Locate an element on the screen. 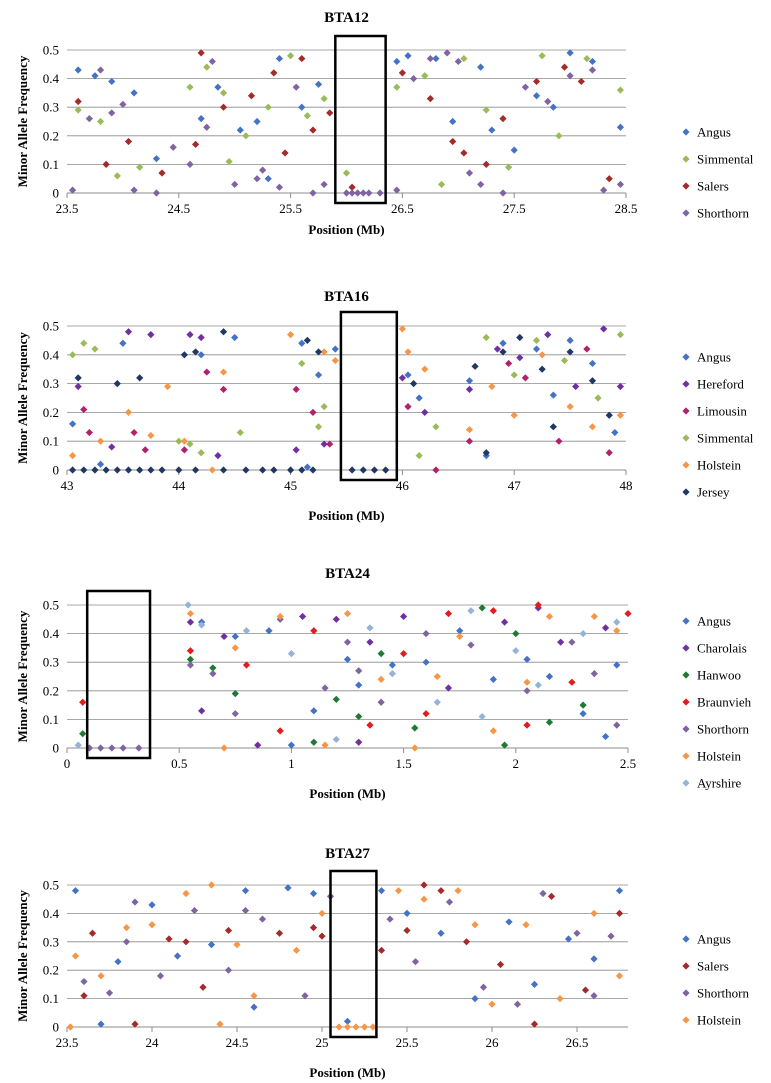 Image resolution: width=771 pixels, height=1083 pixels. legend-label: Charolais is located at coordinates (722, 648).